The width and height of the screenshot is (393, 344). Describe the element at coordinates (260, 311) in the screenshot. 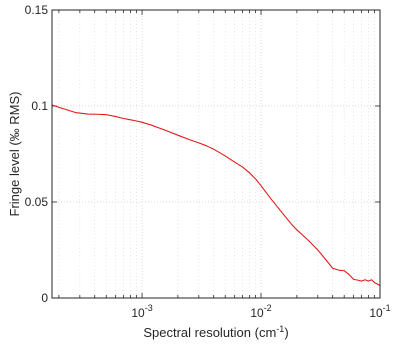

I see `x-tick-label: 10⁻²` at that location.